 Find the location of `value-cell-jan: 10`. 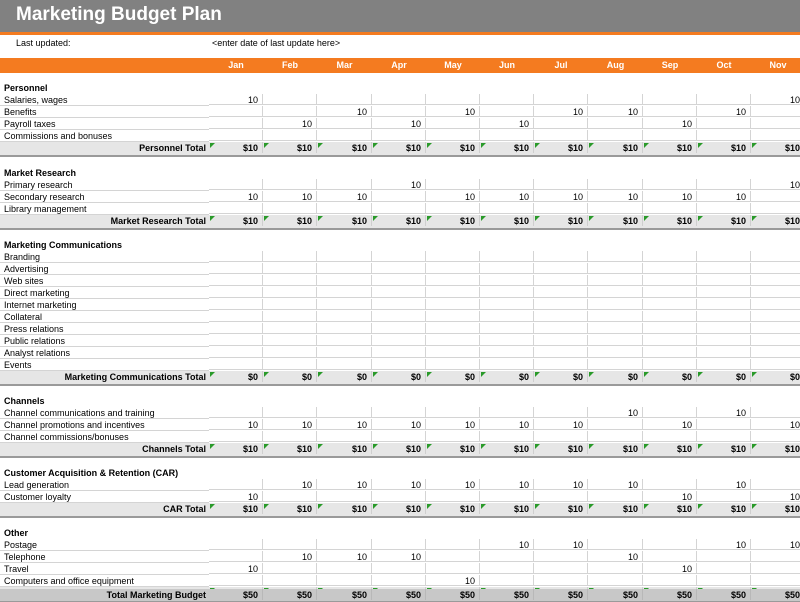

value-cell-jan: 10 is located at coordinates (236, 568).